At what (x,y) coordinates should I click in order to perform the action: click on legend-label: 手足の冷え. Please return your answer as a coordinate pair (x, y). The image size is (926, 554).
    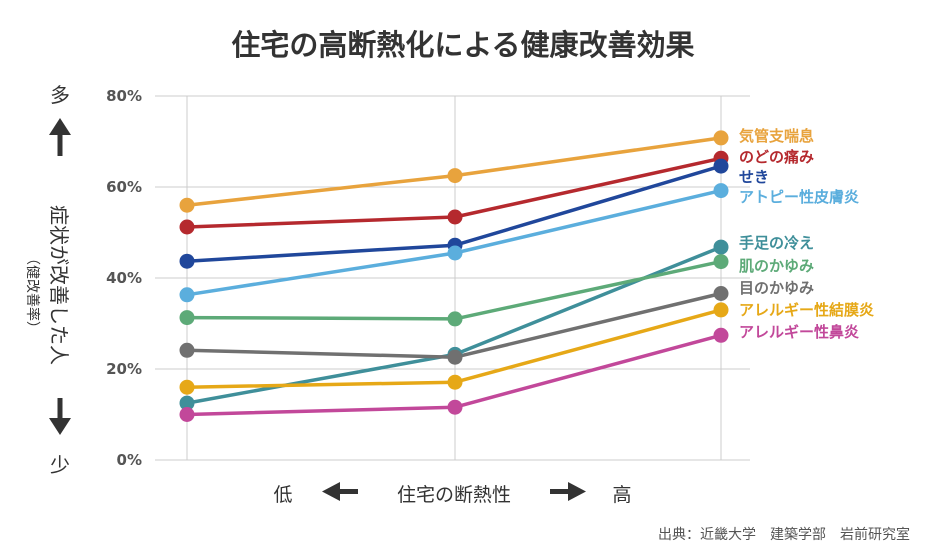
    Looking at the image, I should click on (776, 243).